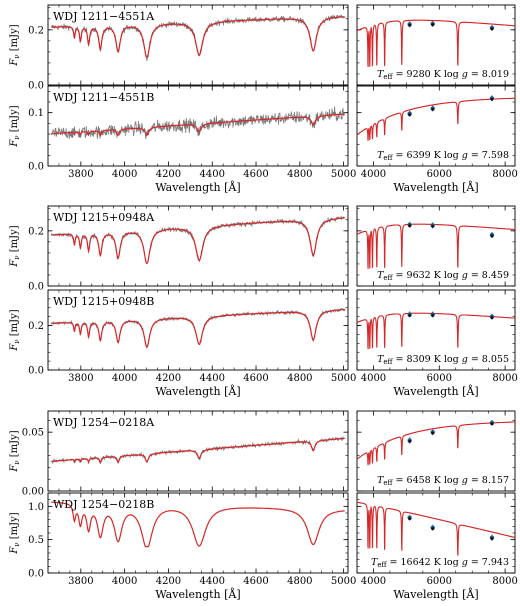 Image resolution: width=520 pixels, height=606 pixels. What do you see at coordinates (103, 504) in the screenshot?
I see `star-name-6: WDJ 1254−0218B` at bounding box center [103, 504].